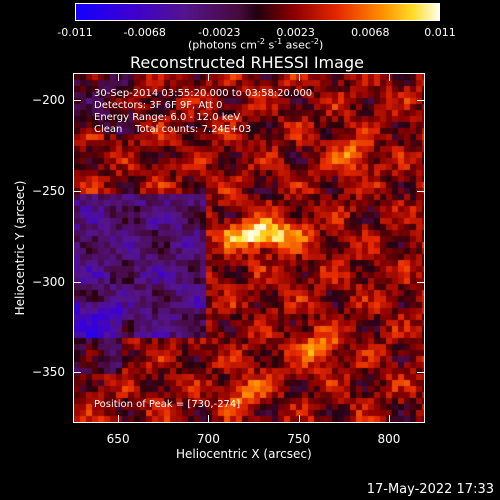 The width and height of the screenshot is (500, 500). What do you see at coordinates (219, 32) in the screenshot?
I see `colorbar-tick-label: -0.0023` at bounding box center [219, 32].